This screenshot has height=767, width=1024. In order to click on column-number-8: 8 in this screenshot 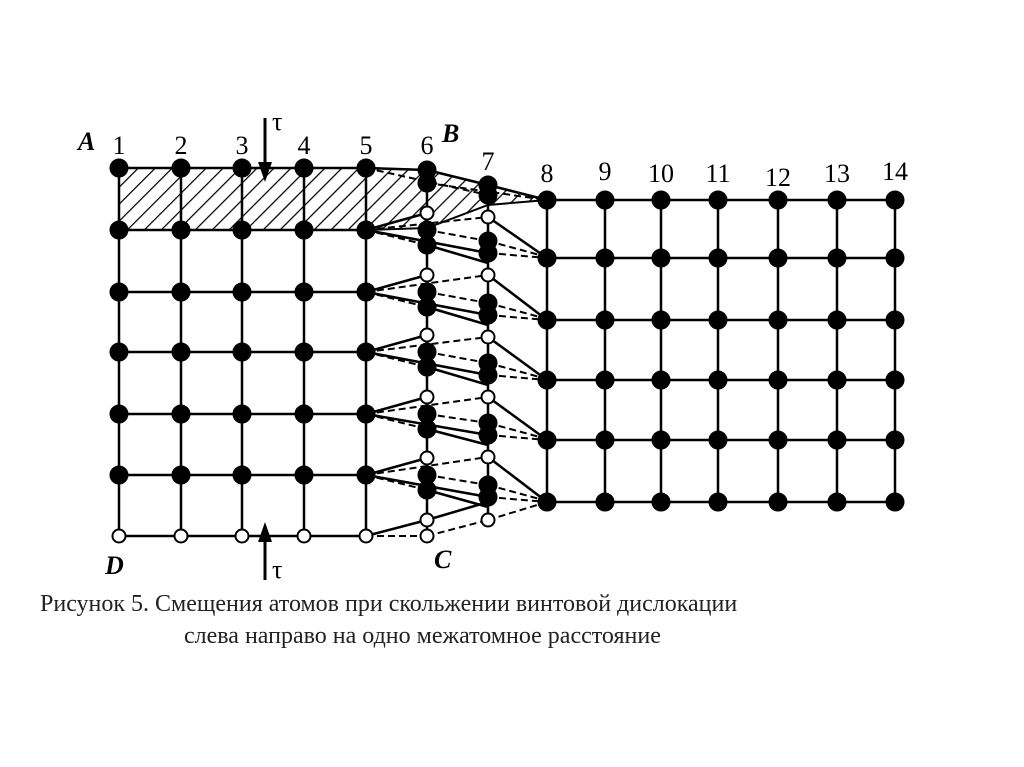, I will do `click(547, 173)`.